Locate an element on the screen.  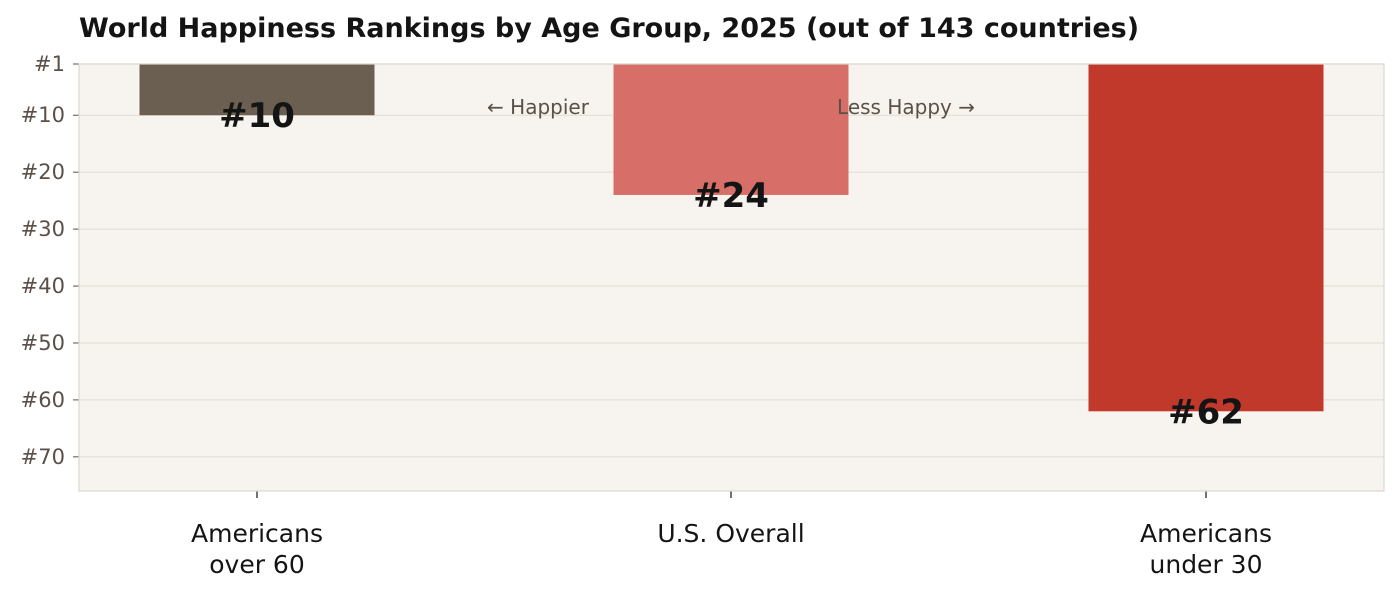
annotation-less-happy: Less Happy → is located at coordinates (906, 107).